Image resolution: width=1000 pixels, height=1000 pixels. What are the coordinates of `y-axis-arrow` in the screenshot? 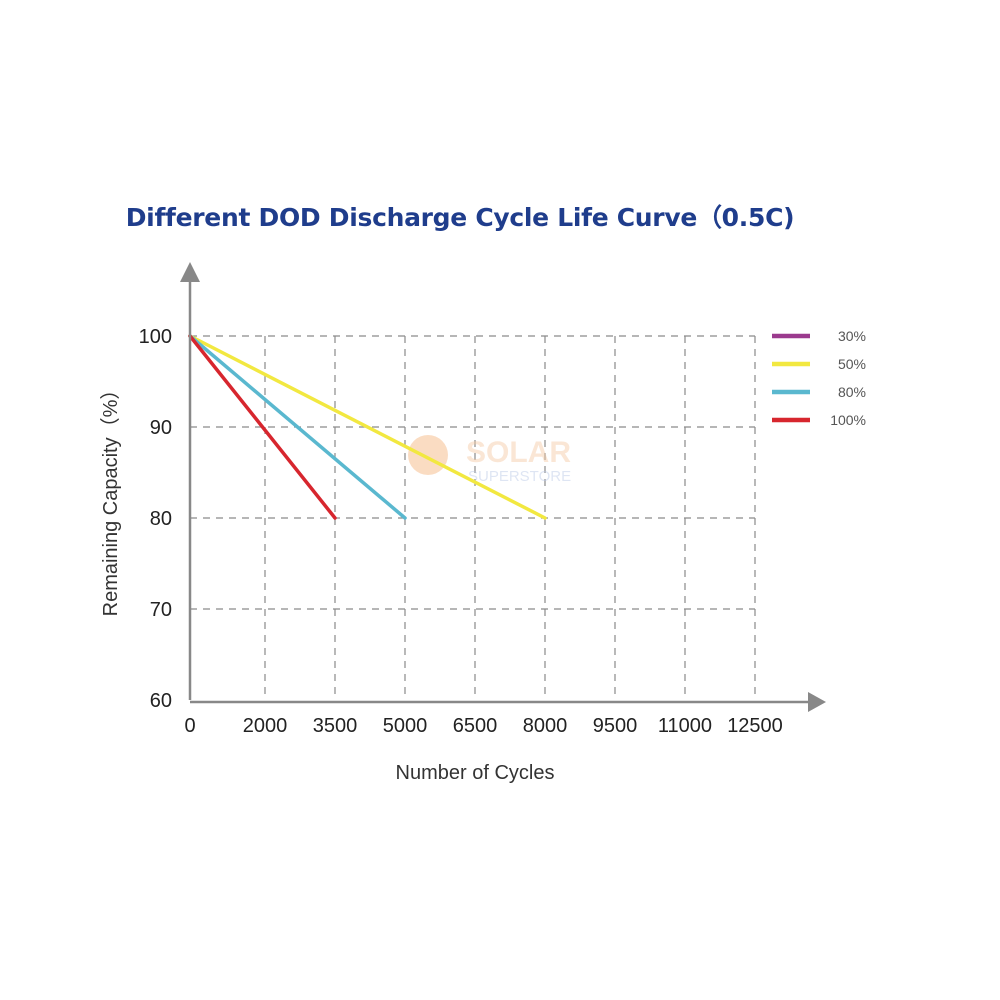 It's located at (190, 272).